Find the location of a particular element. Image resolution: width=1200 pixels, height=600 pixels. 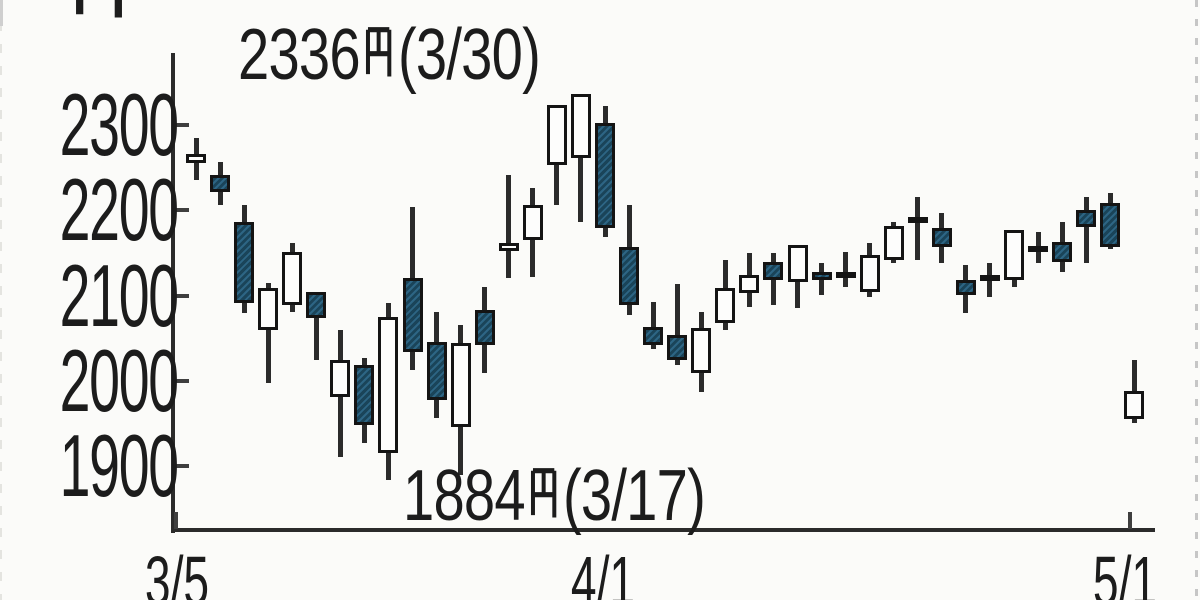

y-tick-label: 2100 is located at coordinates (119, 295).